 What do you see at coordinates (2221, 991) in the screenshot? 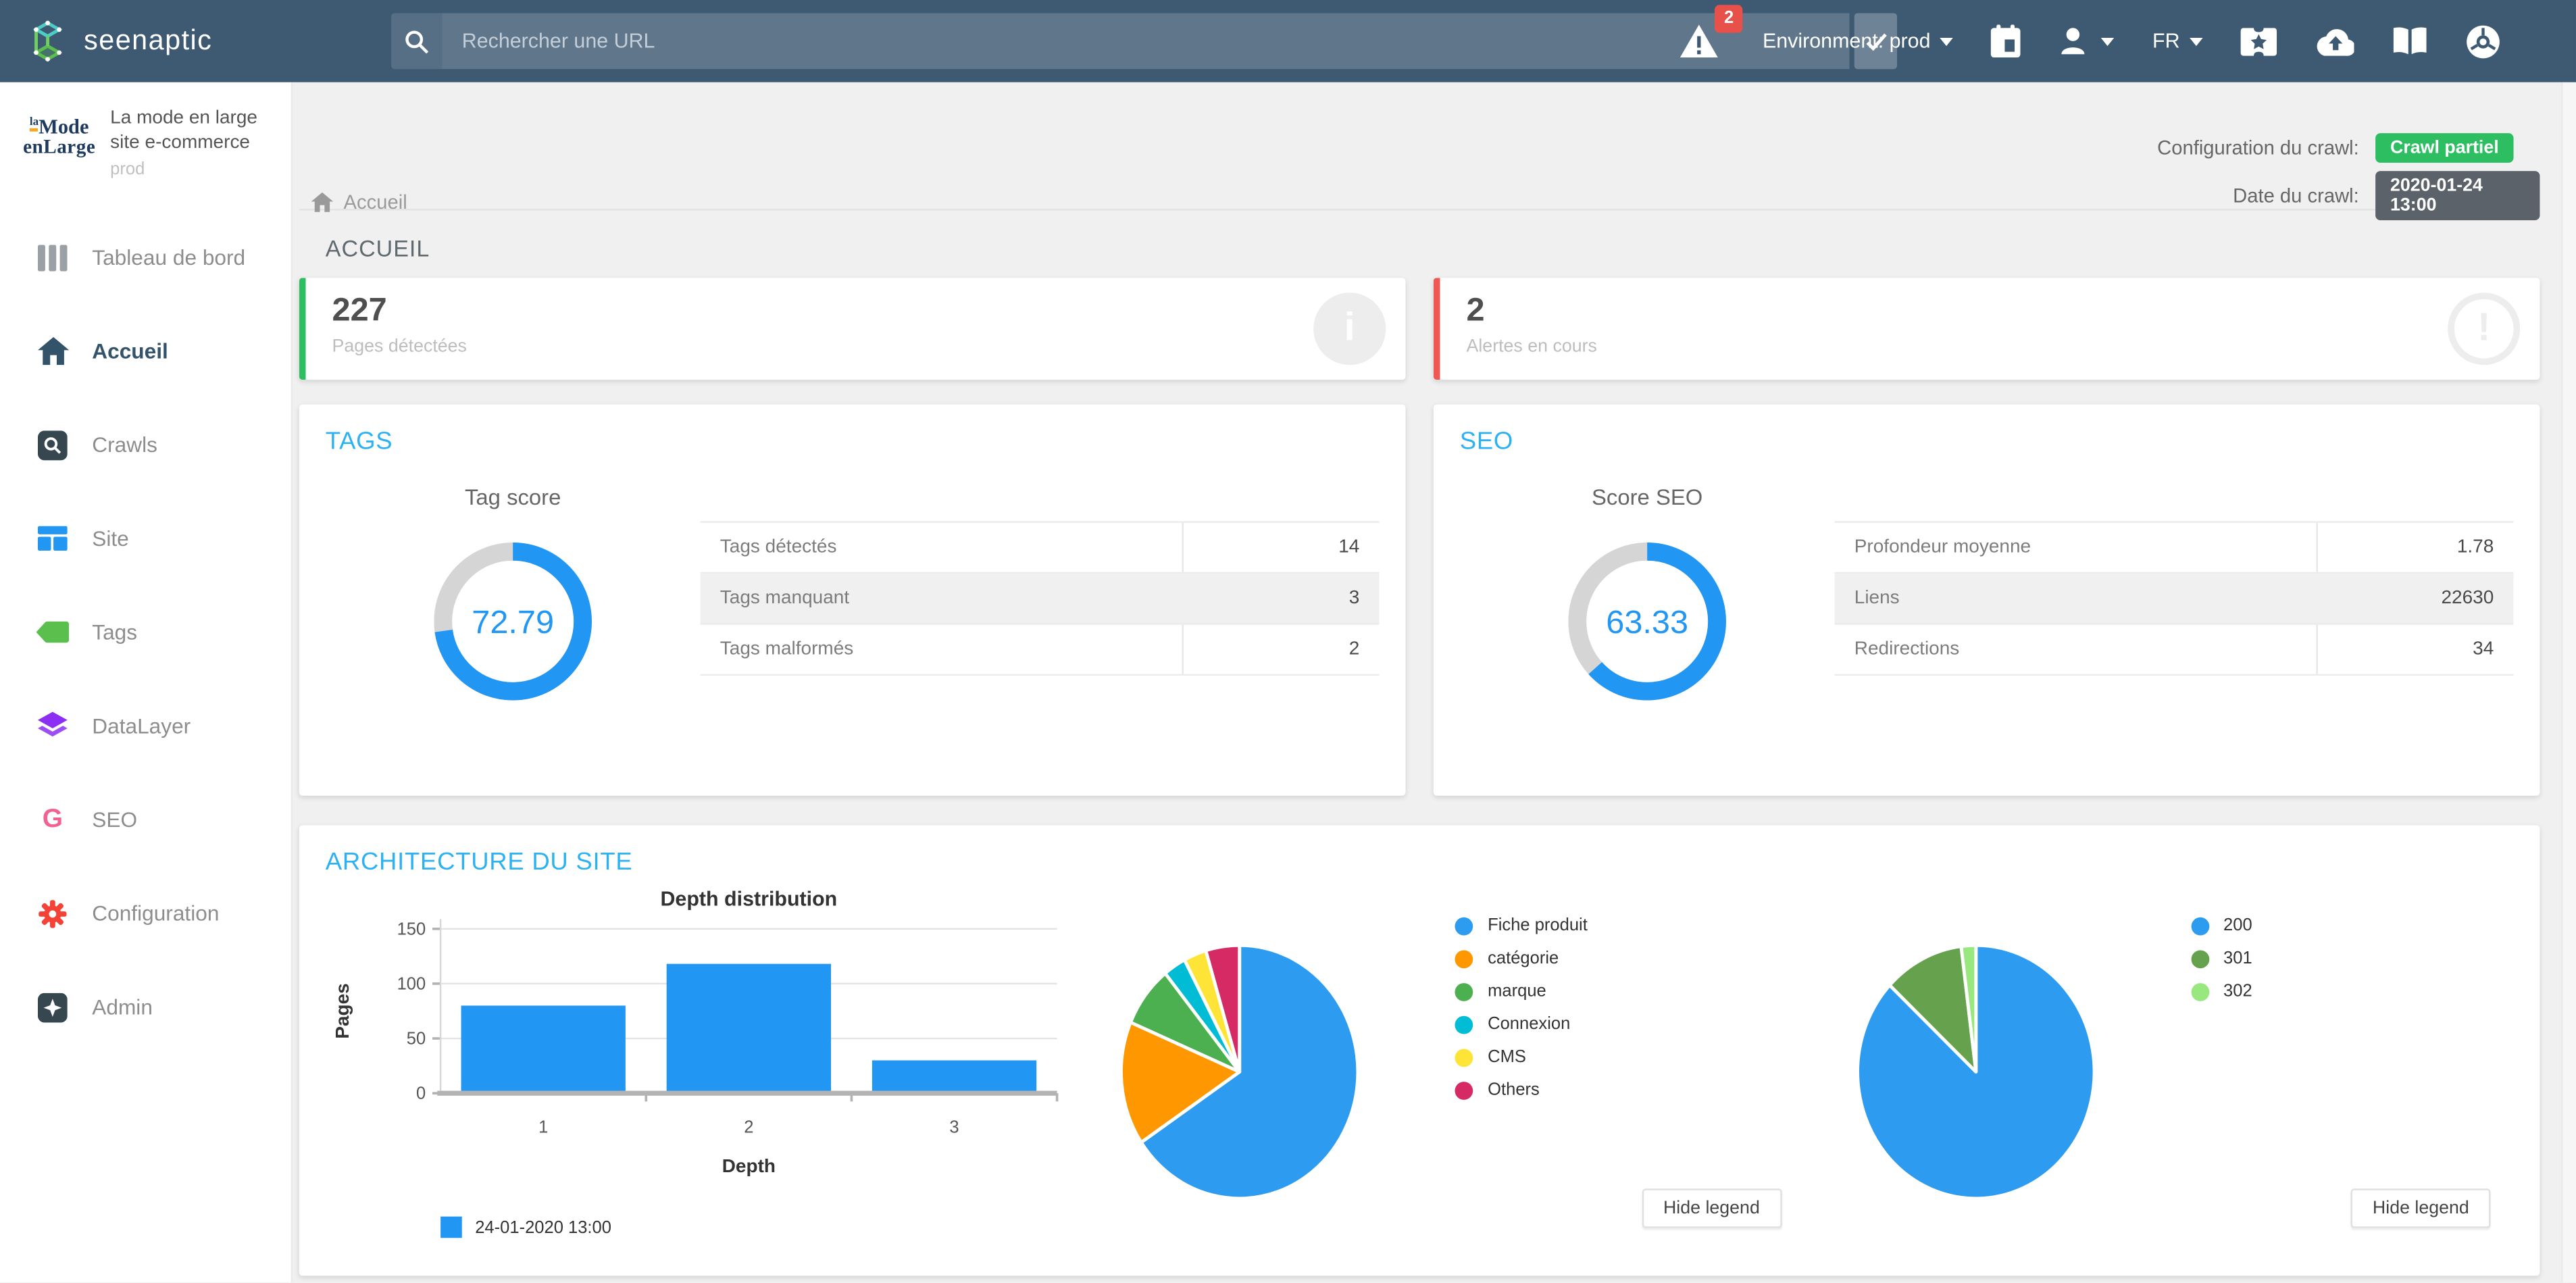
I see `legend-item: 302` at bounding box center [2221, 991].